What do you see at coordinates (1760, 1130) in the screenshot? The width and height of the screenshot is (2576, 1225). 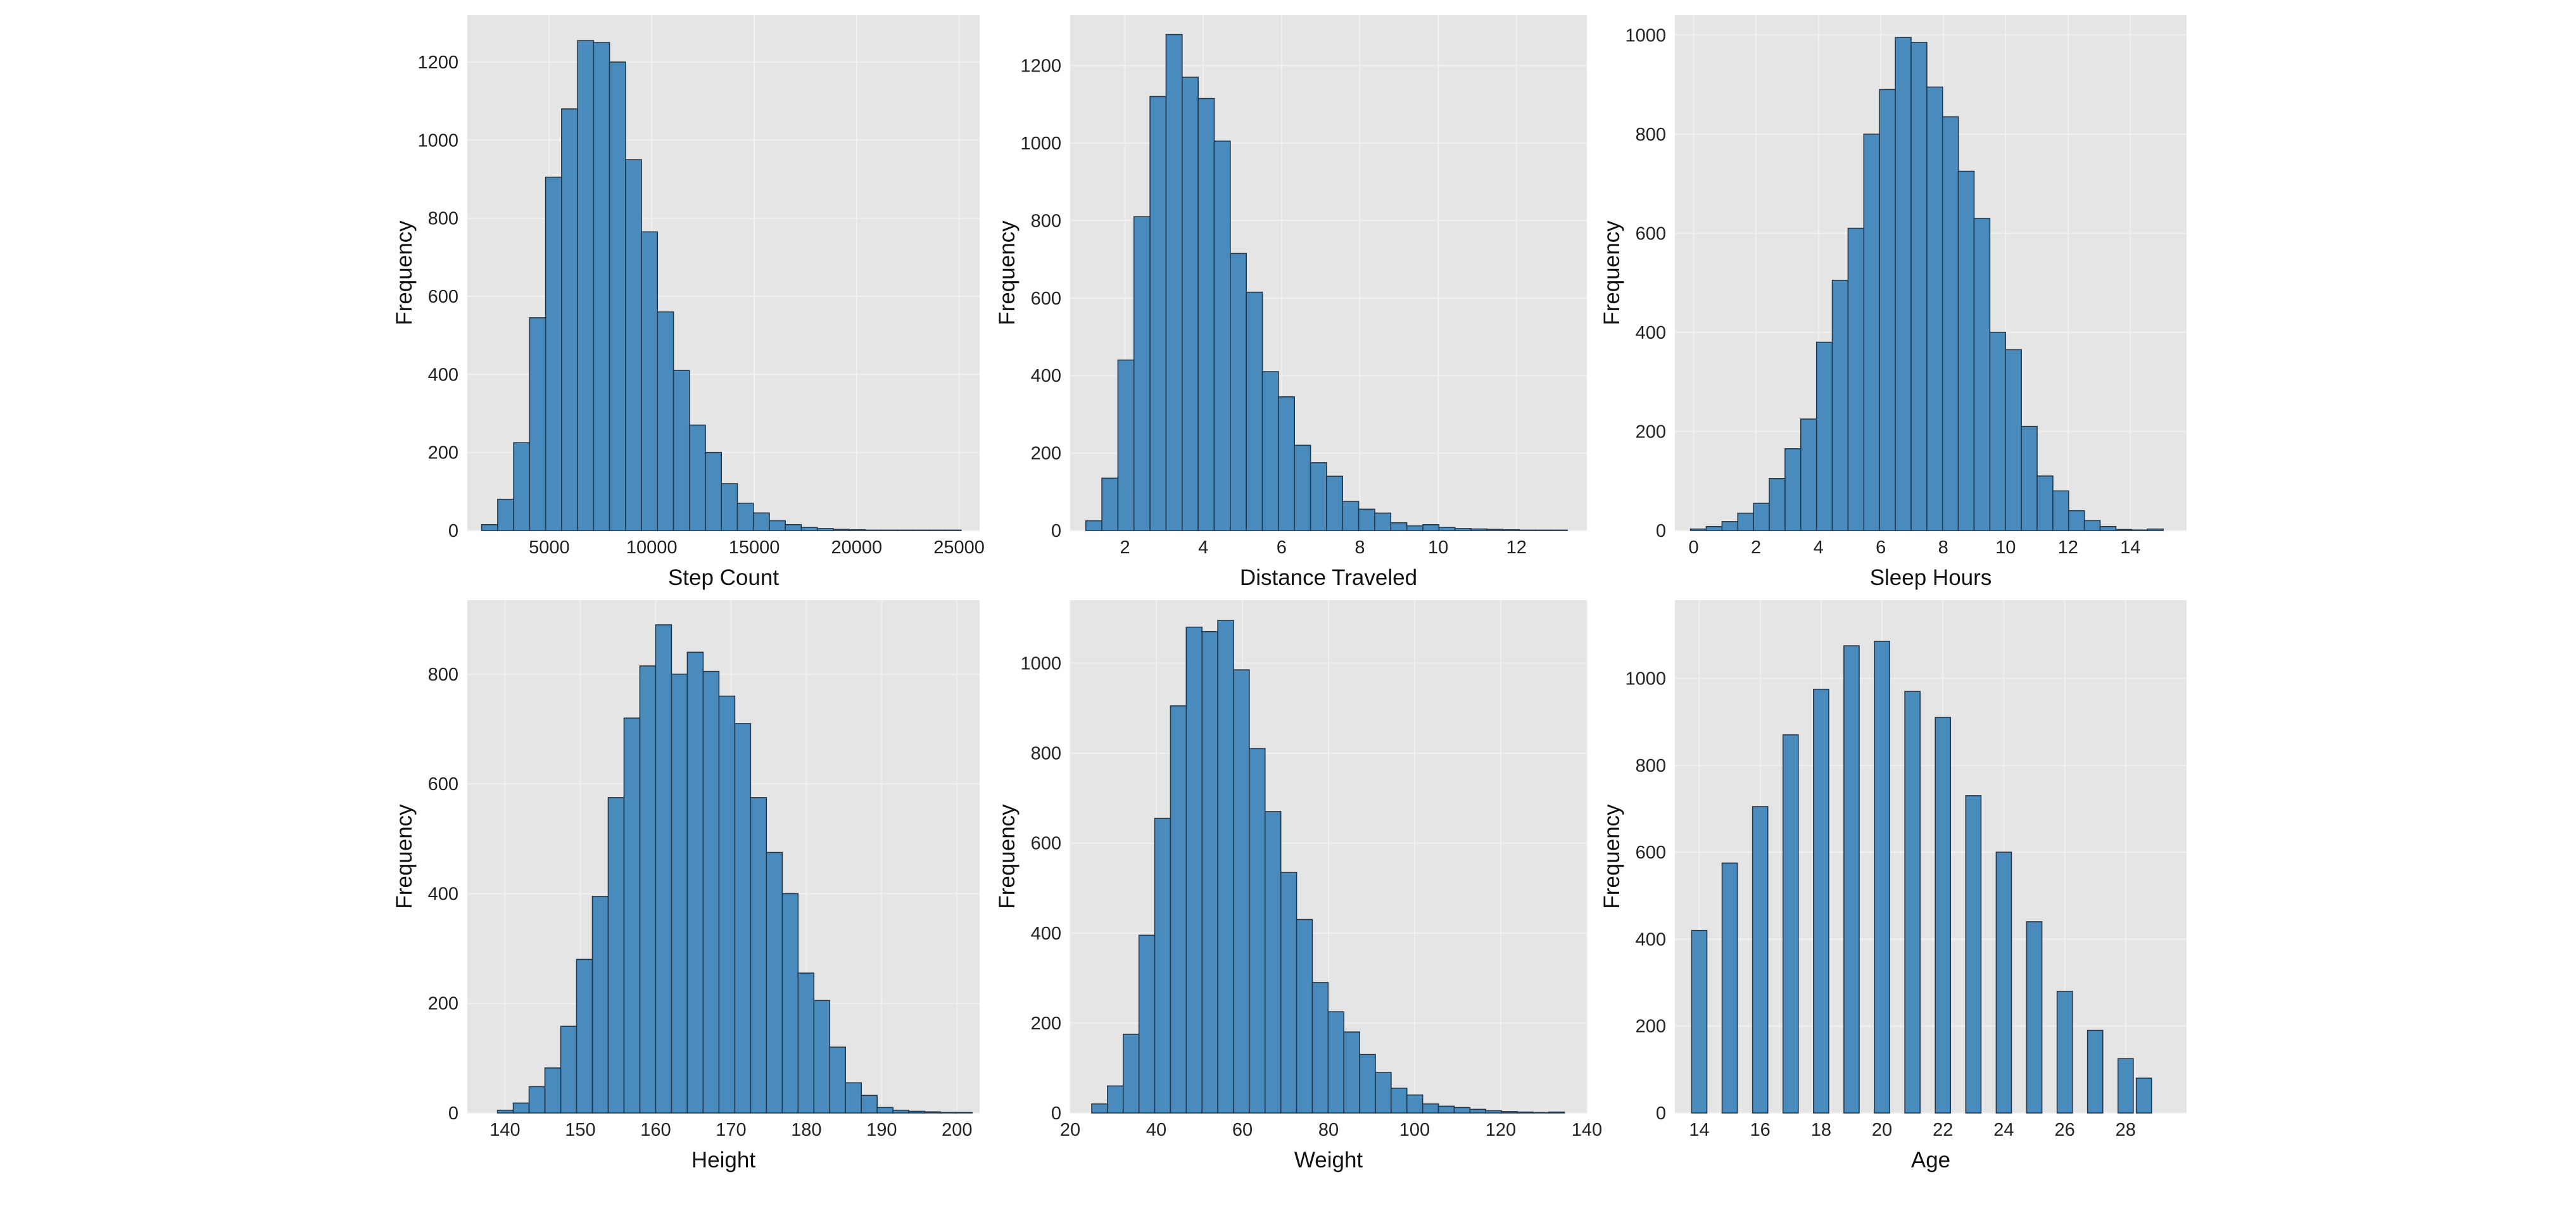 I see `x-tick-label: 16` at bounding box center [1760, 1130].